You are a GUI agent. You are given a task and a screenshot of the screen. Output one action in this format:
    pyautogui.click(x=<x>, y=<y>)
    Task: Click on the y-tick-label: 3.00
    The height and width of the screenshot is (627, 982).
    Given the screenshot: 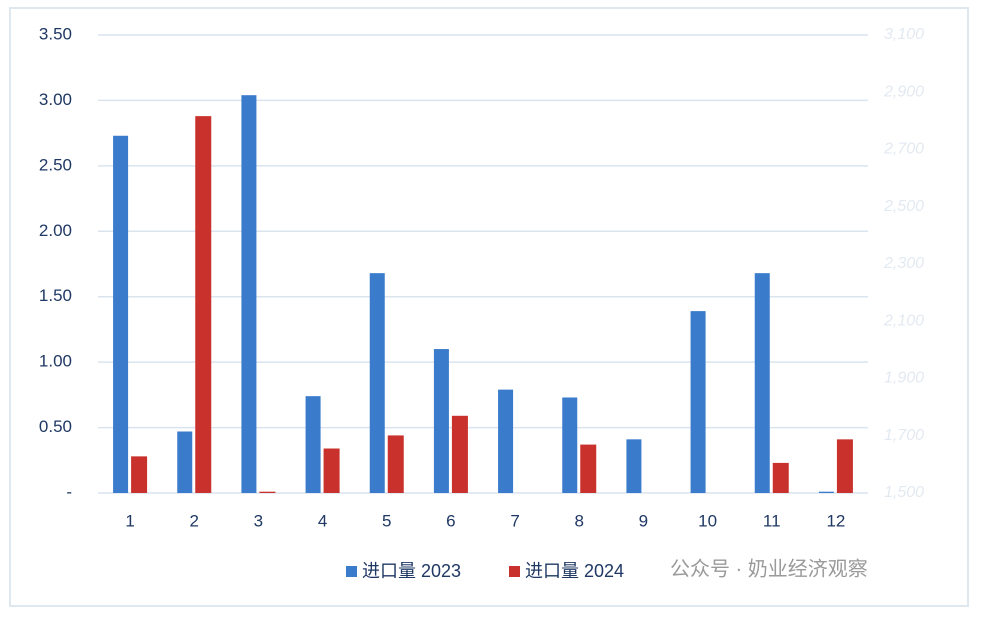 What is the action you would take?
    pyautogui.click(x=55, y=99)
    